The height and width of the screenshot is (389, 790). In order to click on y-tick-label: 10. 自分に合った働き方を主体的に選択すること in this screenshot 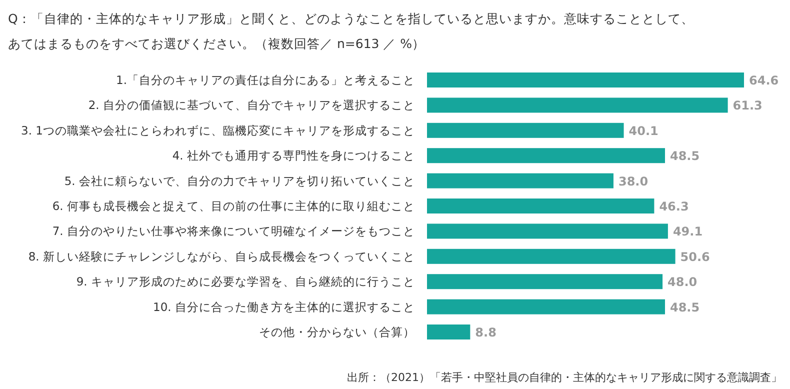, I will do `click(284, 307)`.